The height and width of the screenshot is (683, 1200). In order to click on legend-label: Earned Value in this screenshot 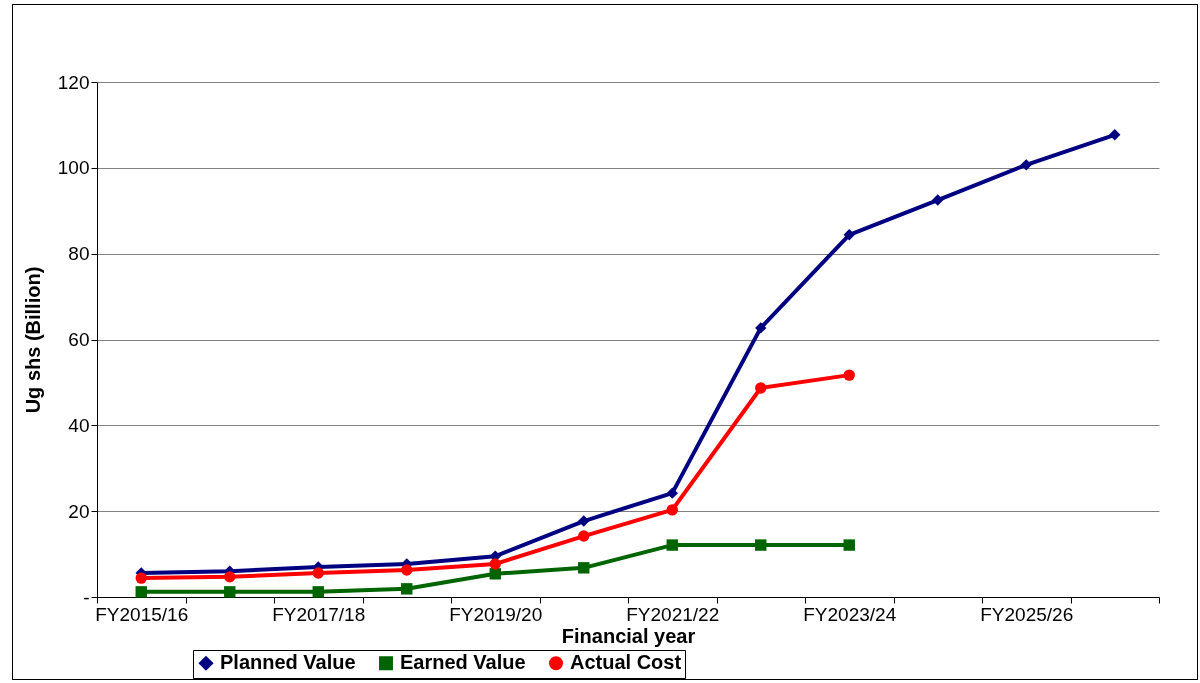, I will do `click(463, 662)`.